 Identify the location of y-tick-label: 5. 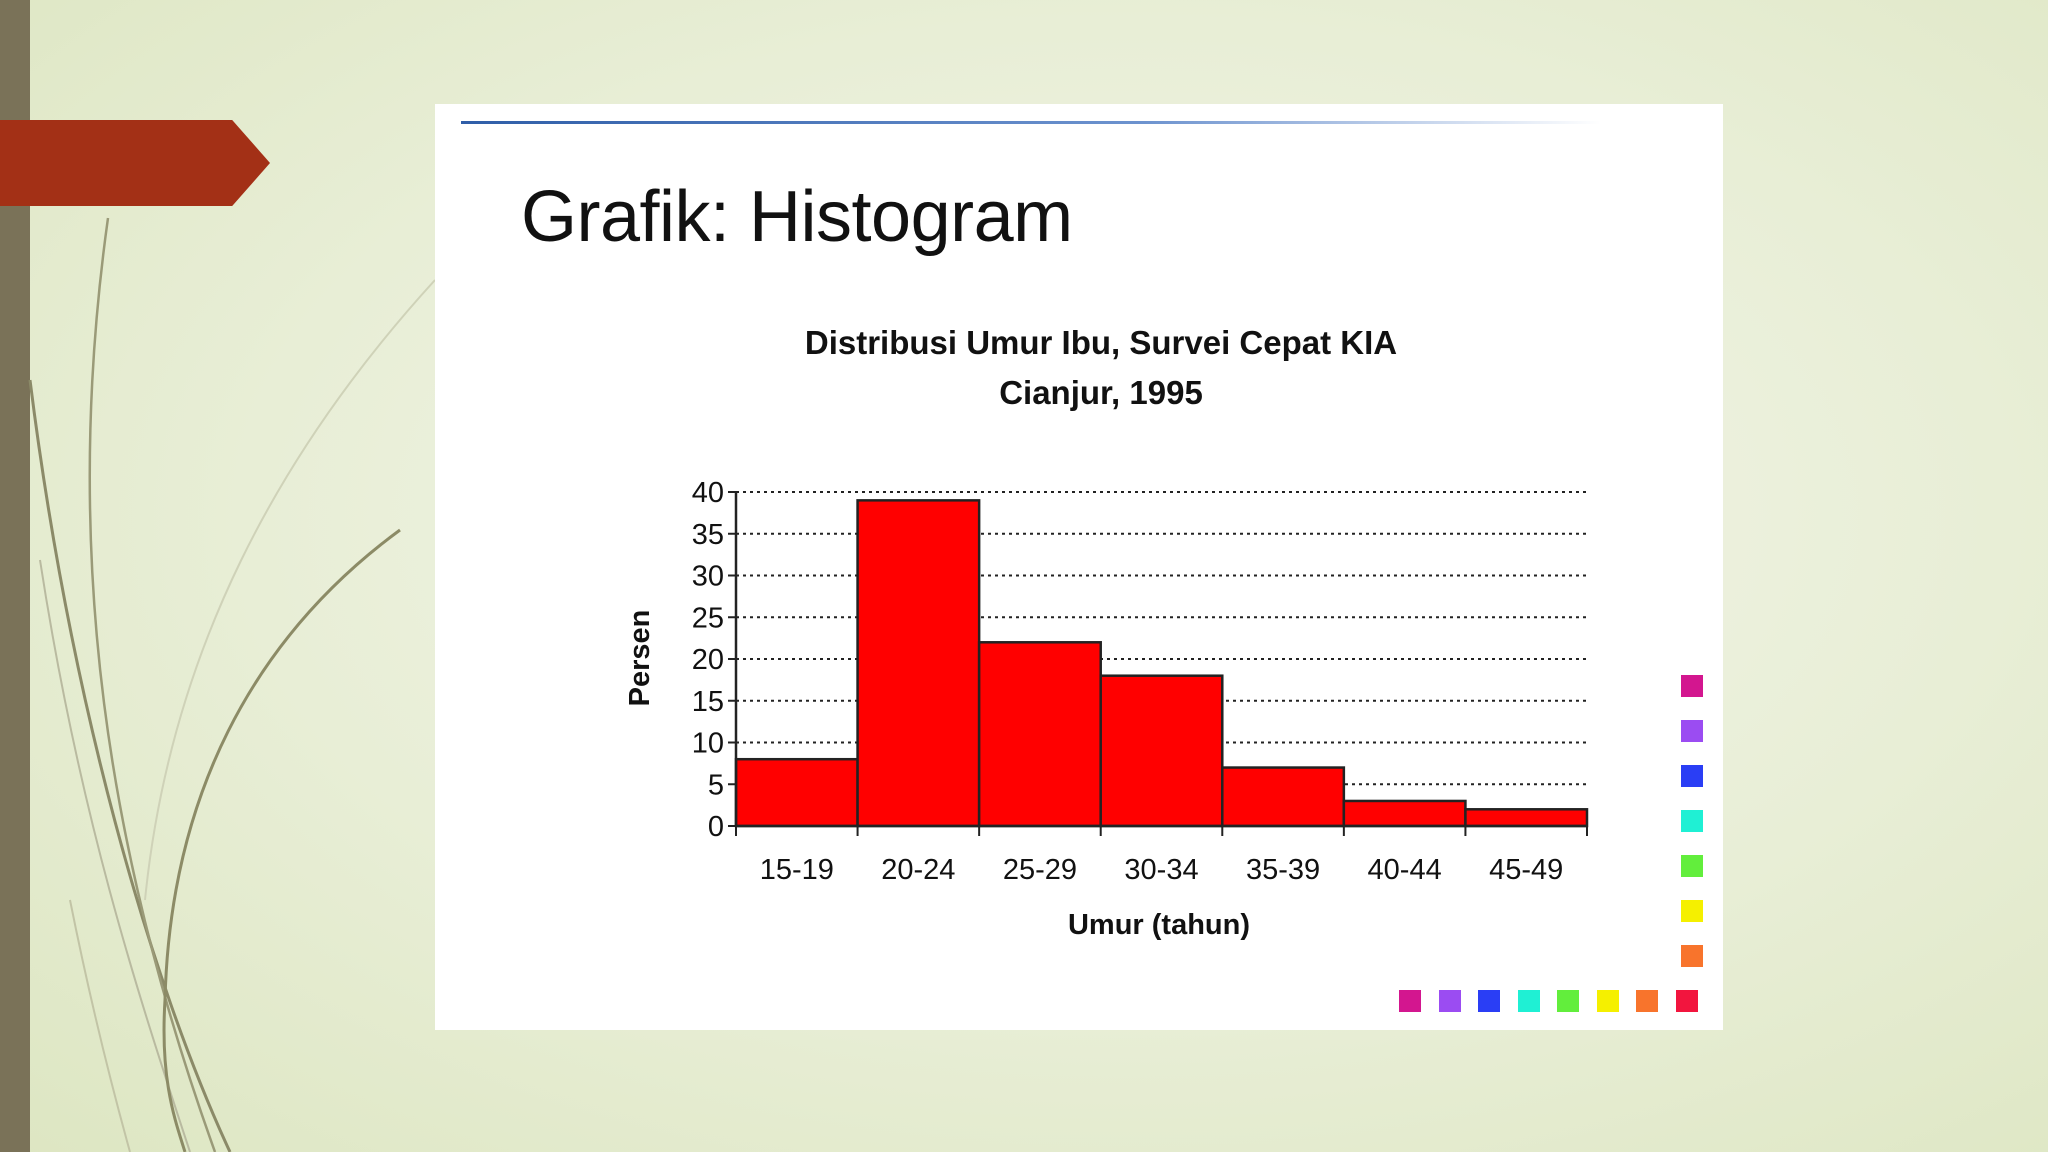
(716, 785).